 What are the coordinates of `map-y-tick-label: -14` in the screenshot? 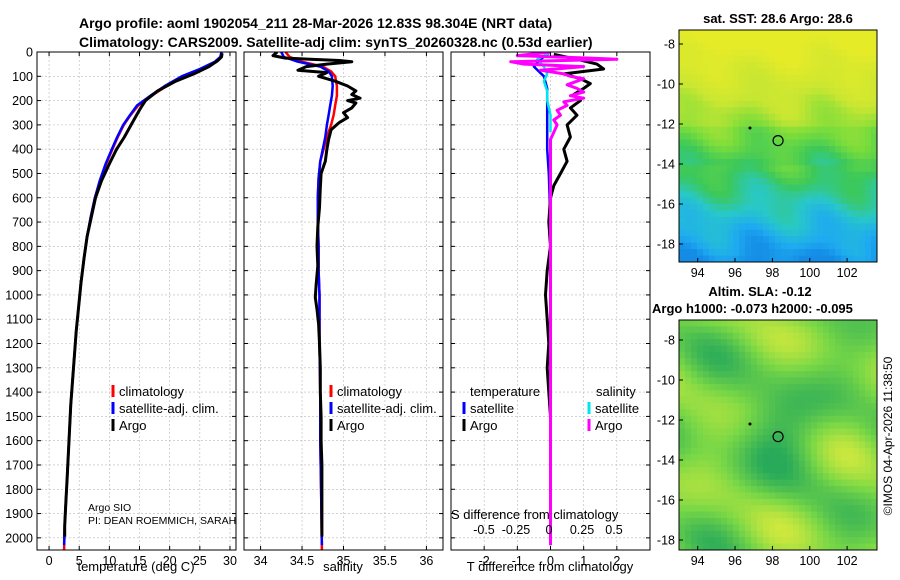 It's located at (666, 461).